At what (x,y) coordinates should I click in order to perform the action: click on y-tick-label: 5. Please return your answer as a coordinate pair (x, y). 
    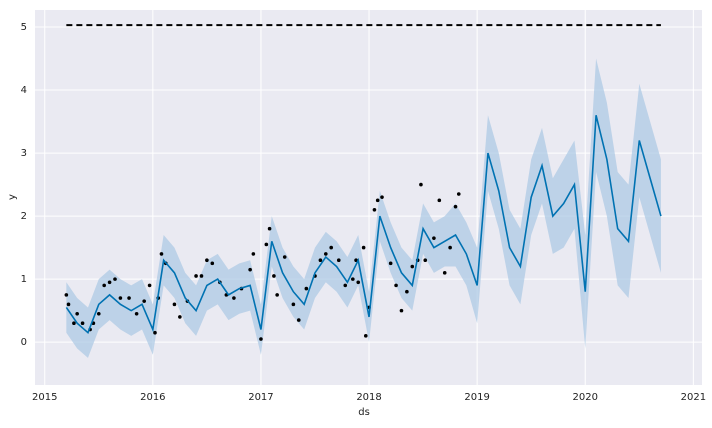
    Looking at the image, I should click on (24, 27).